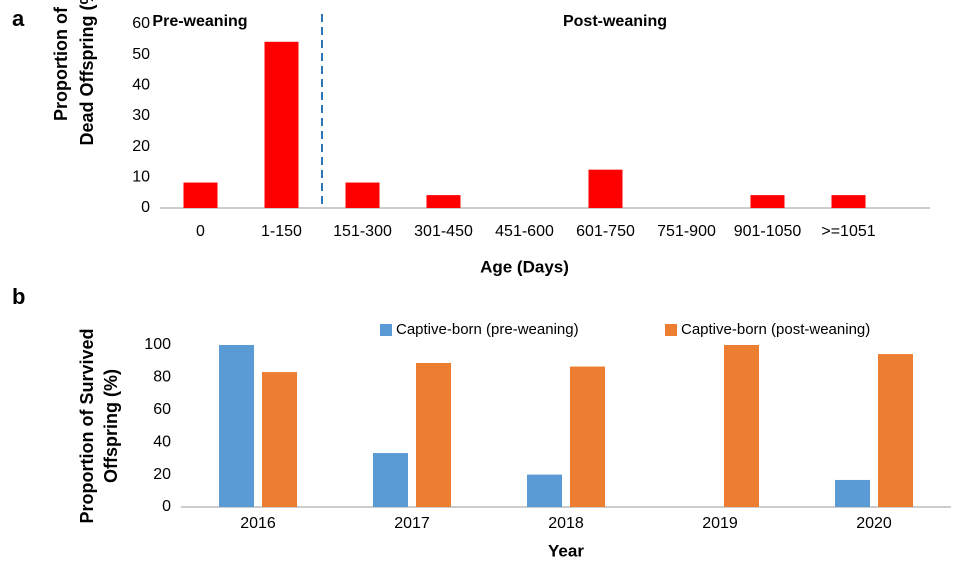 The image size is (960, 566). I want to click on x-tick-label: 0, so click(200, 231).